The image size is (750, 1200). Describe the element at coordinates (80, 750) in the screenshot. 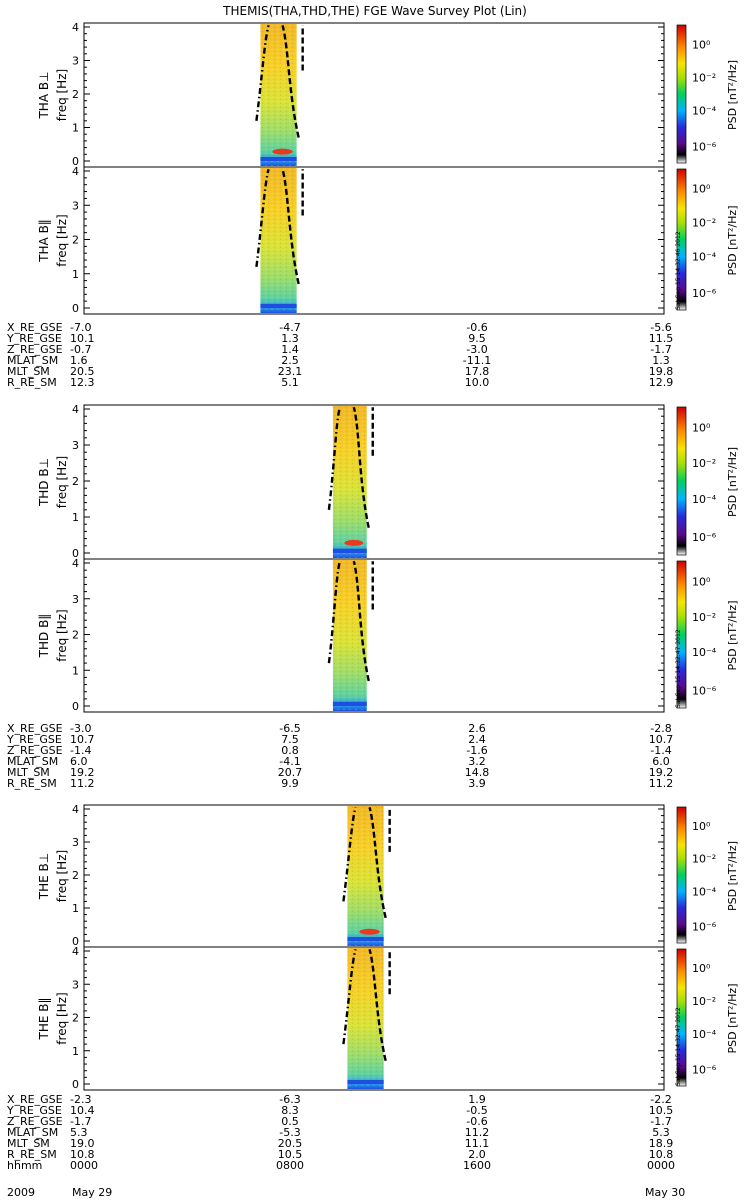

I see `ephemeris-value: -1.4` at that location.